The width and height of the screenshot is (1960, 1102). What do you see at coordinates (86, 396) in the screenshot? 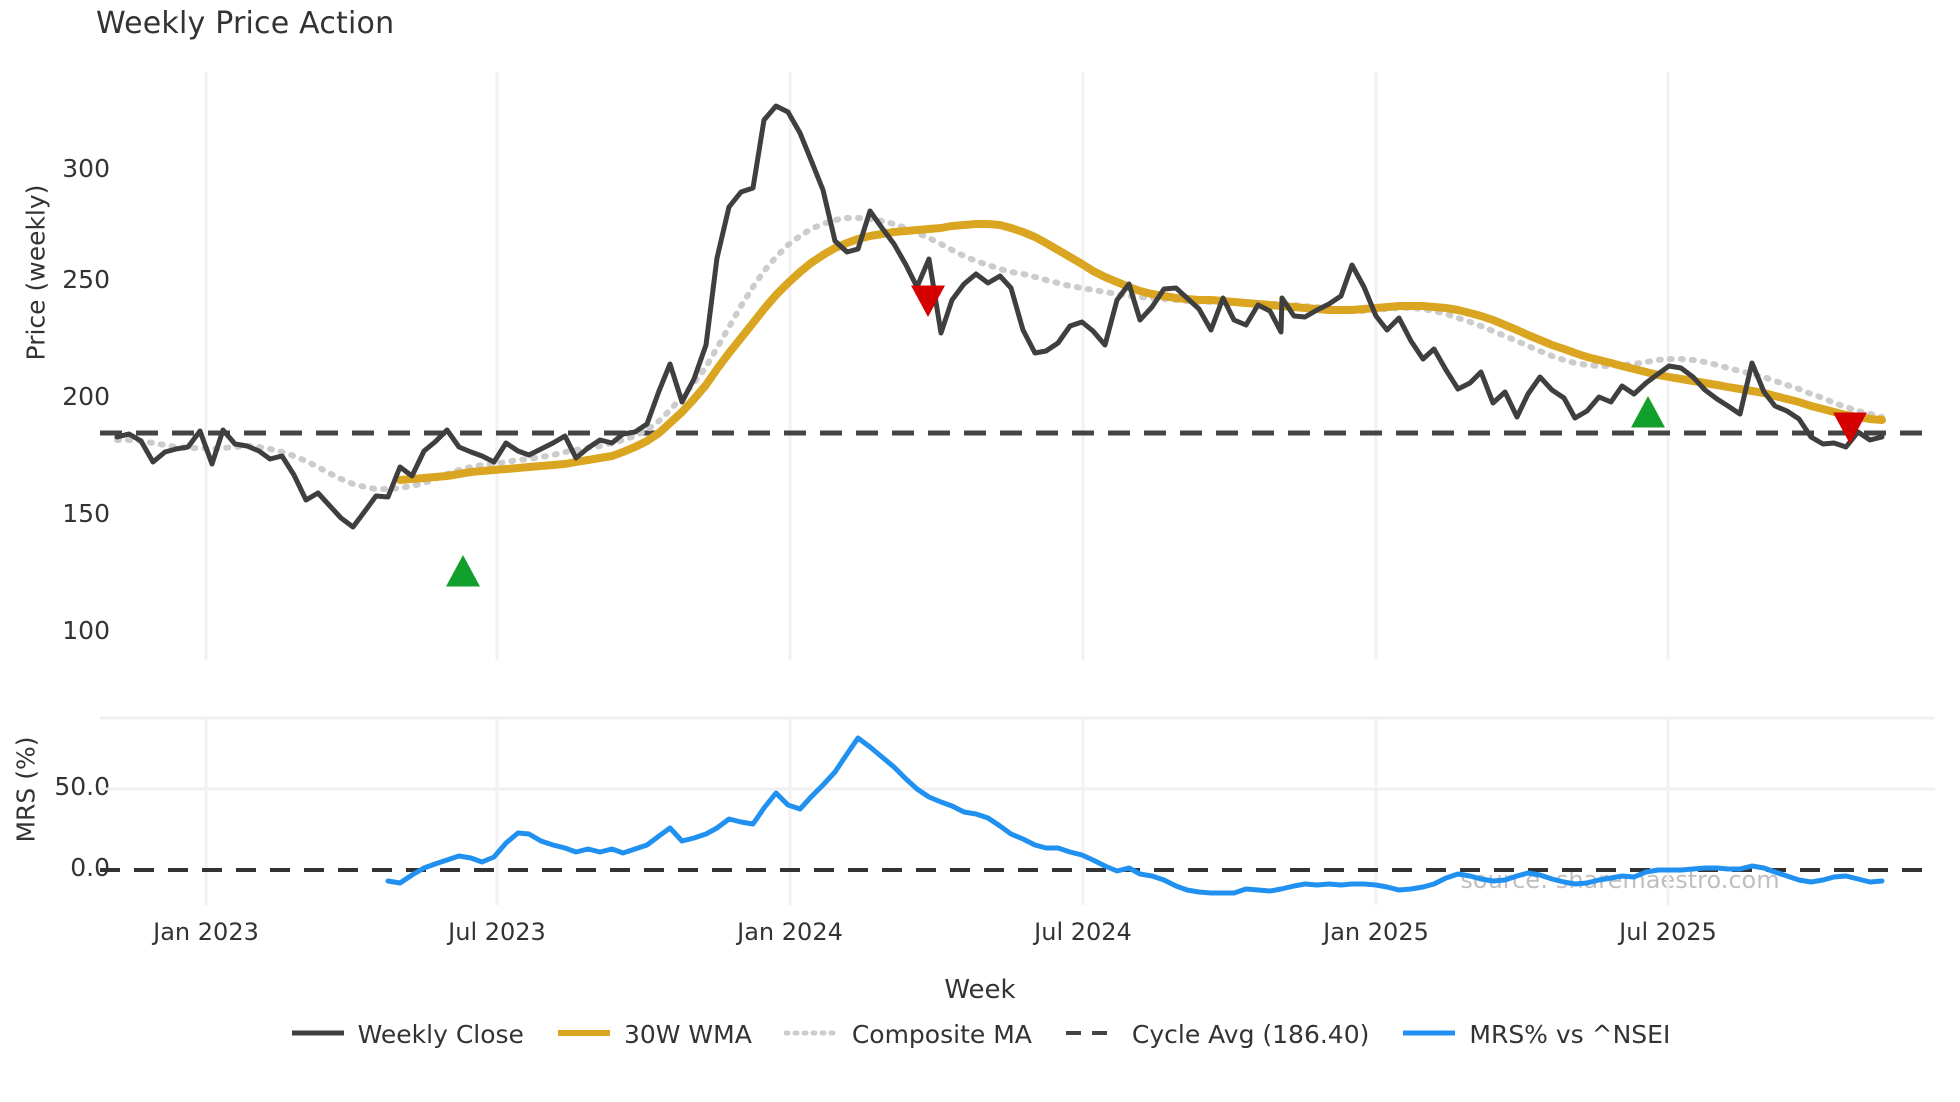
I see `price-y-tick: 200` at bounding box center [86, 396].